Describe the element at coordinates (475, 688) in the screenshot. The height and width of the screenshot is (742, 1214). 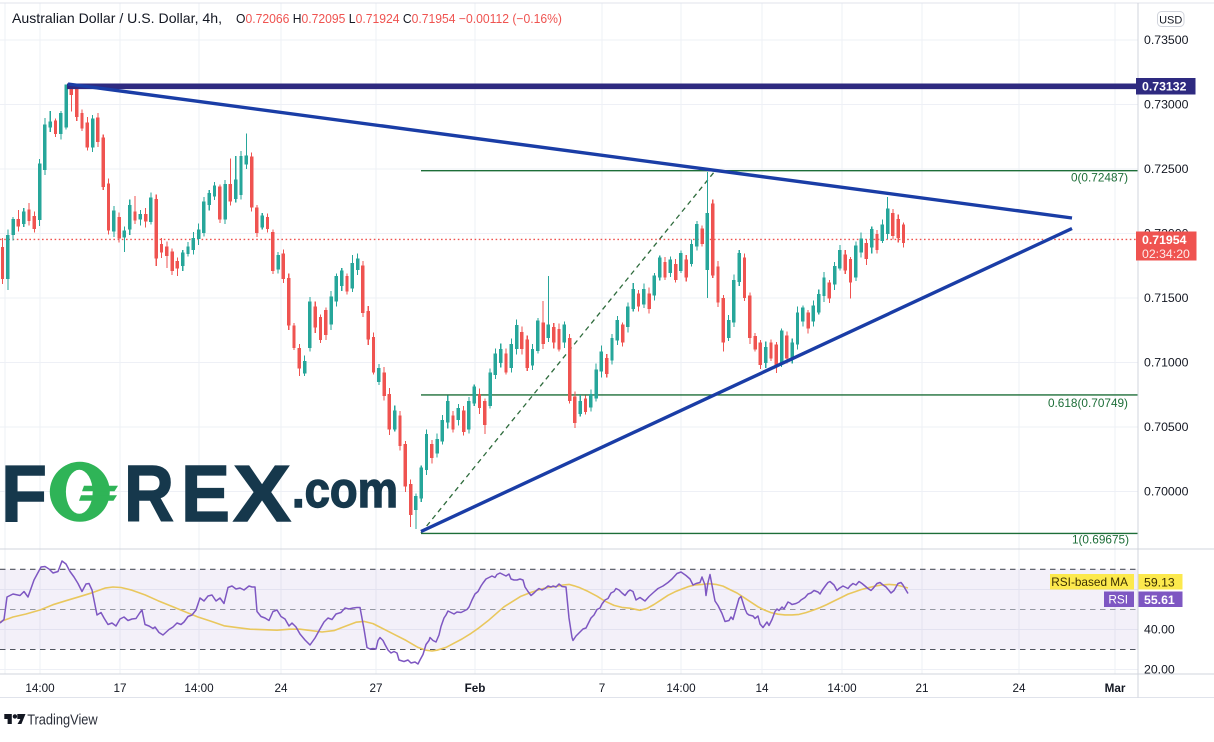
I see `svg-text: Feb` at that location.